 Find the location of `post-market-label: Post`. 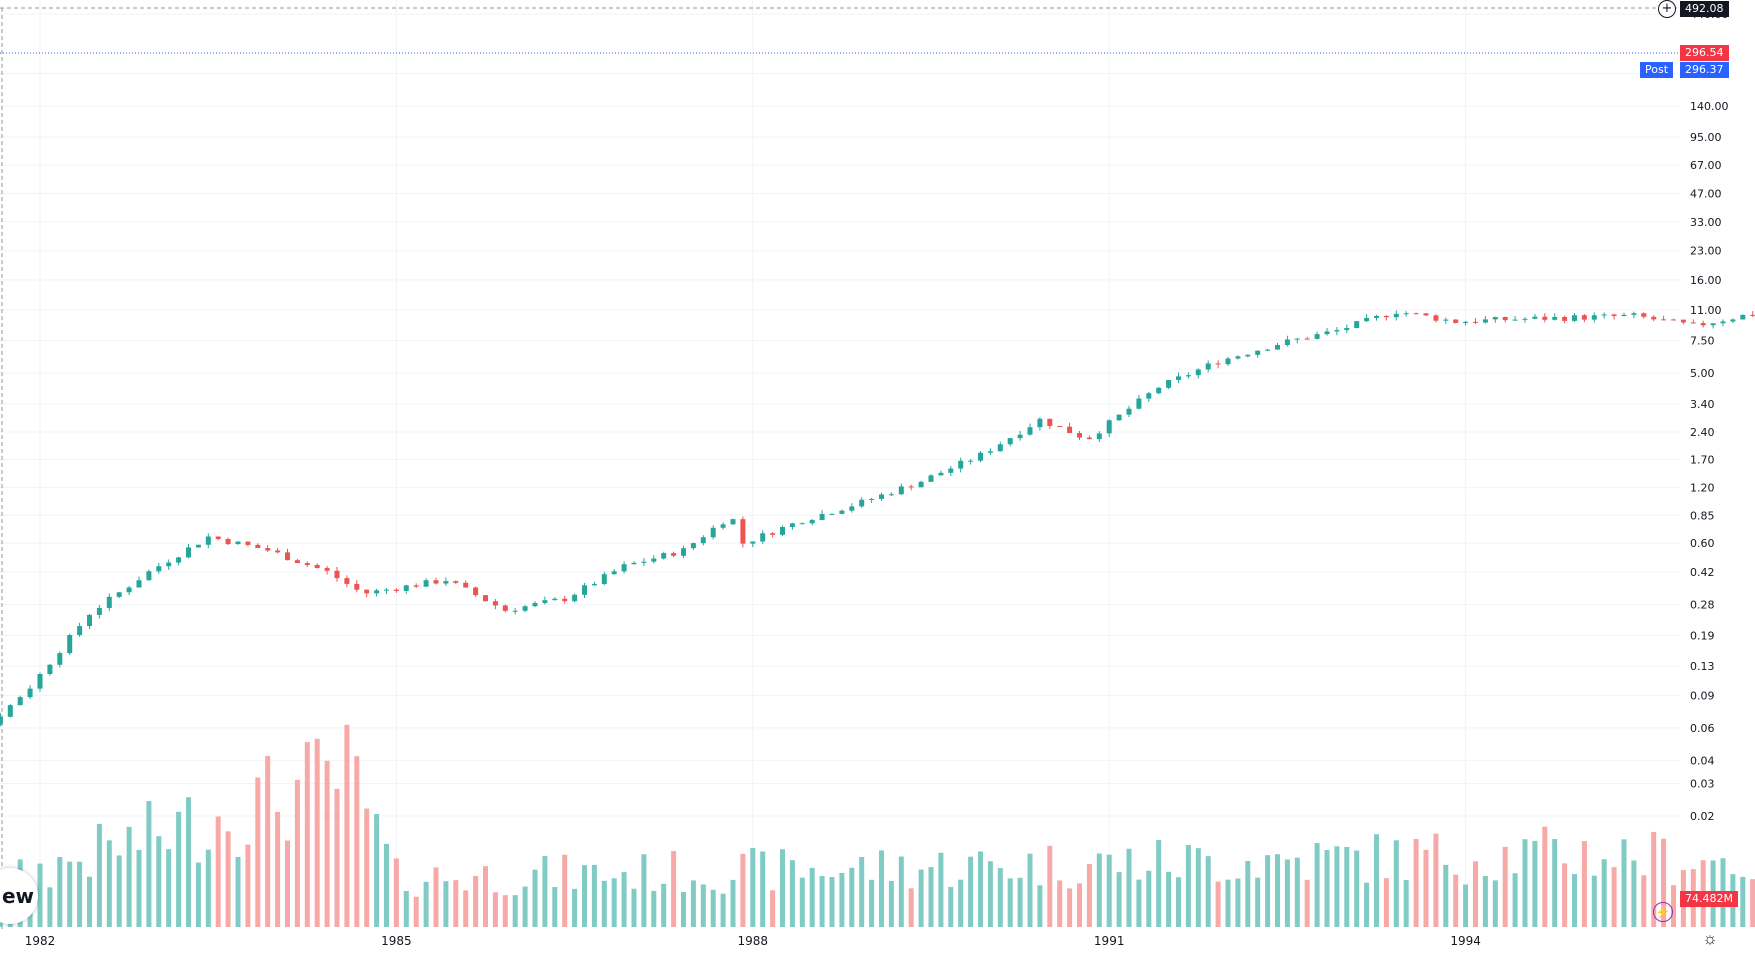

post-market-label: Post is located at coordinates (1657, 70).